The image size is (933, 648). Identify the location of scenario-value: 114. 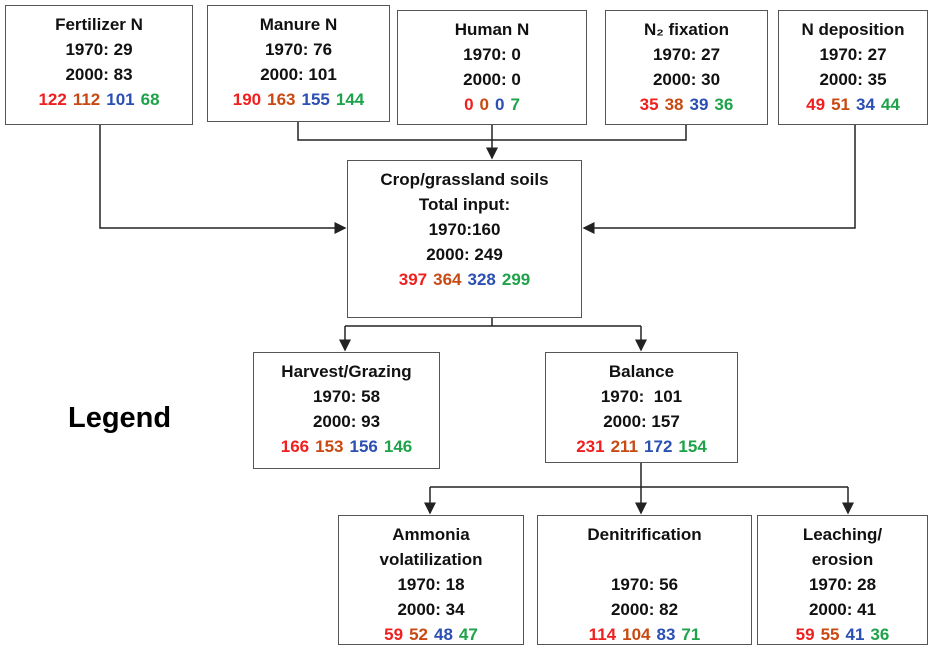
(602, 634).